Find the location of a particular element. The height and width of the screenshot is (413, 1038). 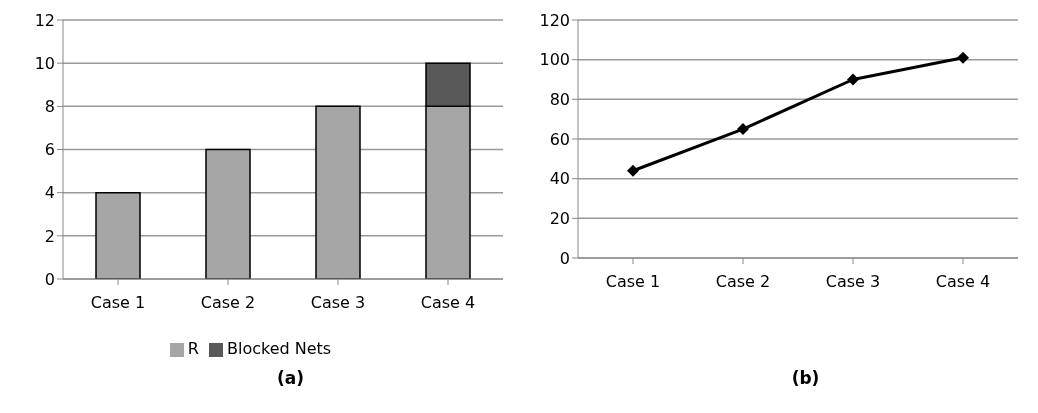

y-tick-label: 60 is located at coordinates (559, 139).